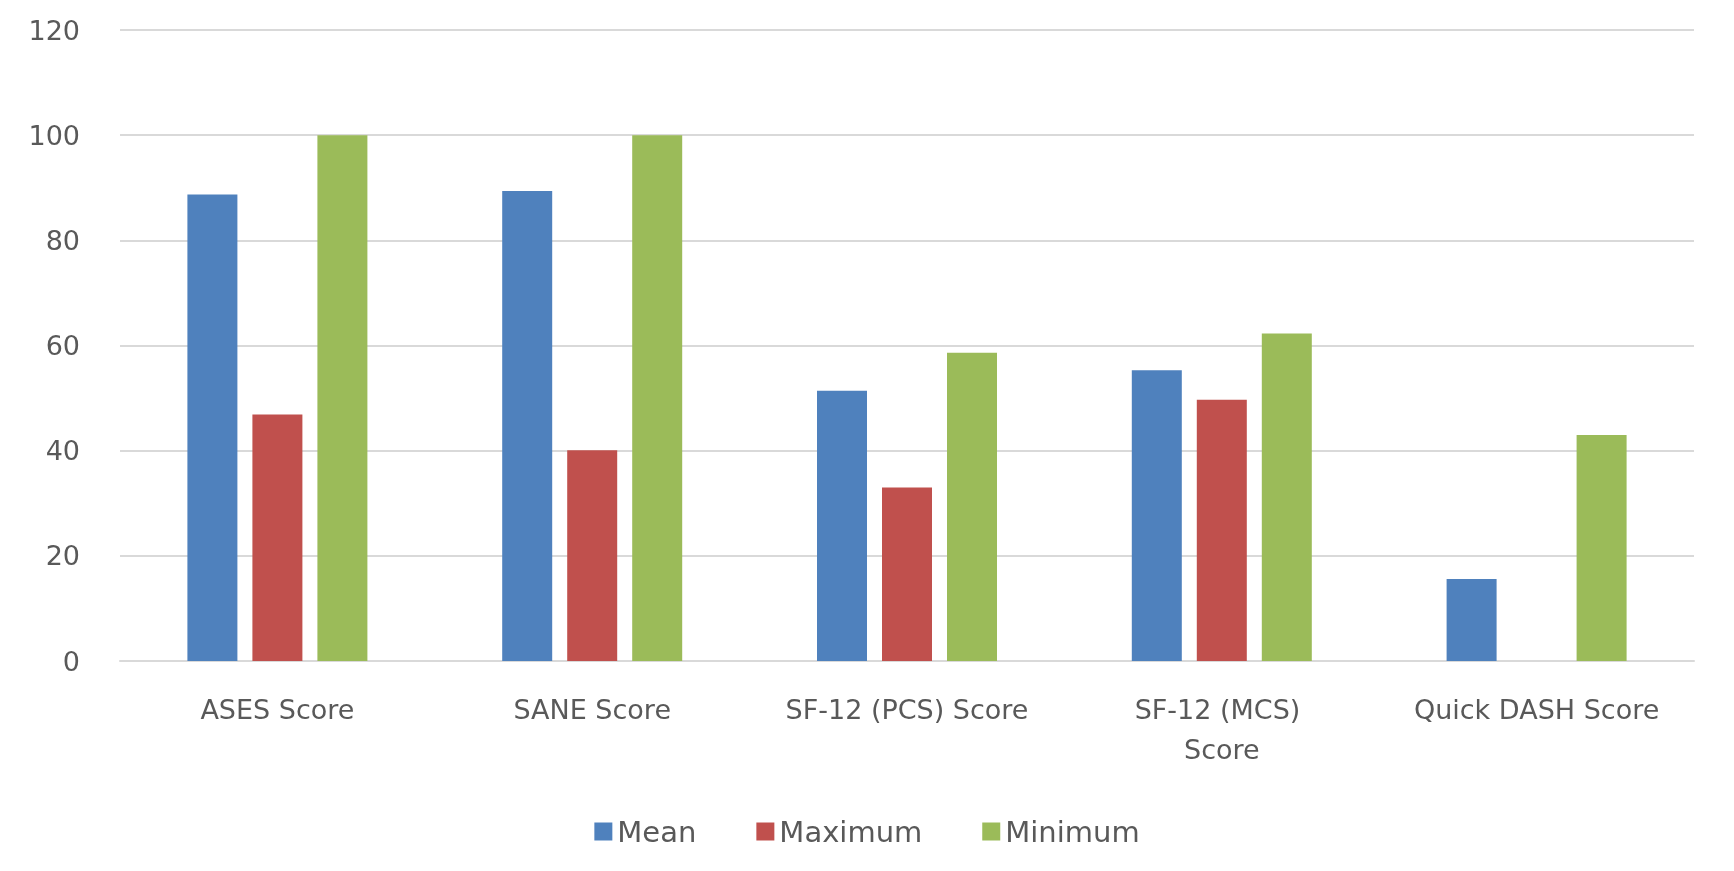 This screenshot has height=871, width=1734. What do you see at coordinates (62, 451) in the screenshot?
I see `y-tick-label: 40` at bounding box center [62, 451].